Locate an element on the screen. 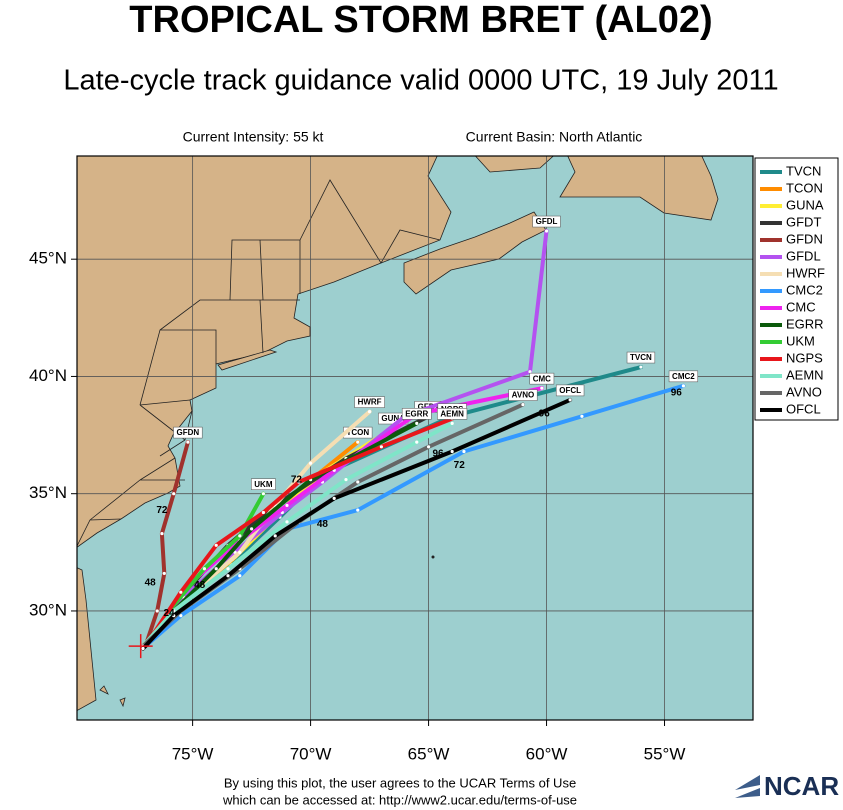 The height and width of the screenshot is (810, 843). current-basin: Current Basin: North Atlantic is located at coordinates (554, 137).